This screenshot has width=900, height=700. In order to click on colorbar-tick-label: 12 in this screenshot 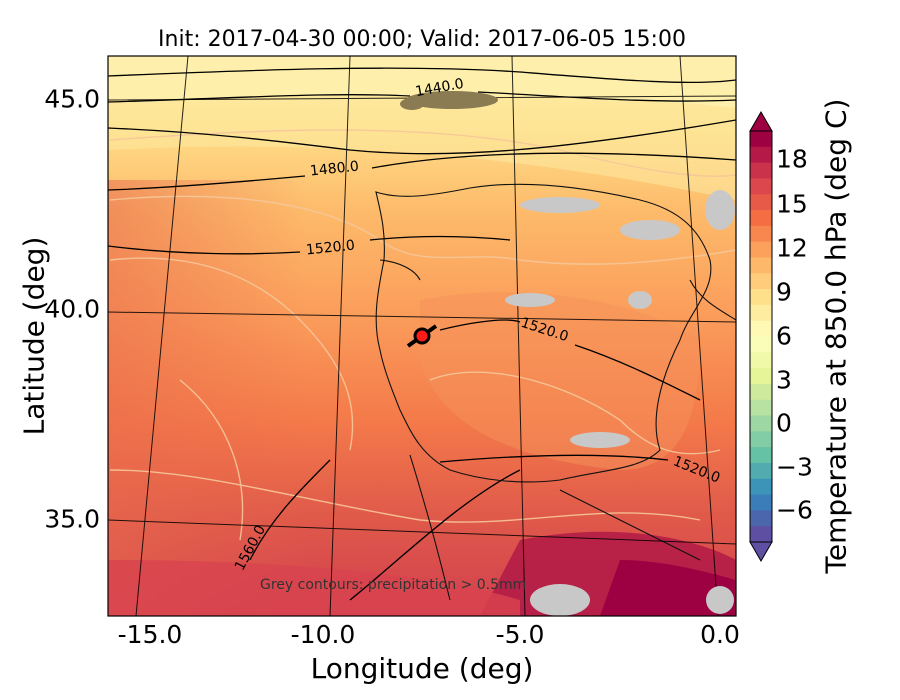, I will do `click(792, 248)`.